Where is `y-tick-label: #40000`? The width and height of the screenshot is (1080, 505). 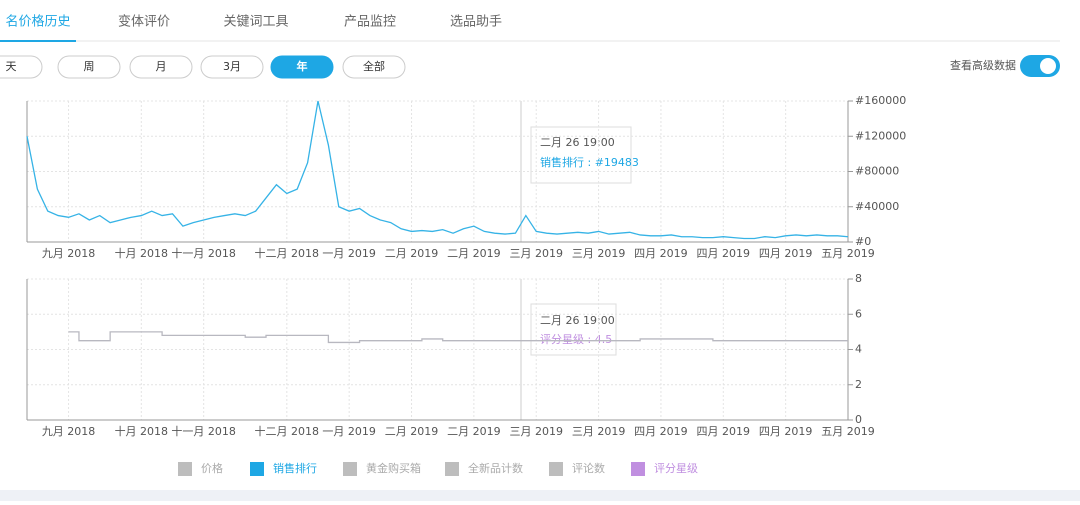
y-tick-label: #40000 is located at coordinates (877, 206).